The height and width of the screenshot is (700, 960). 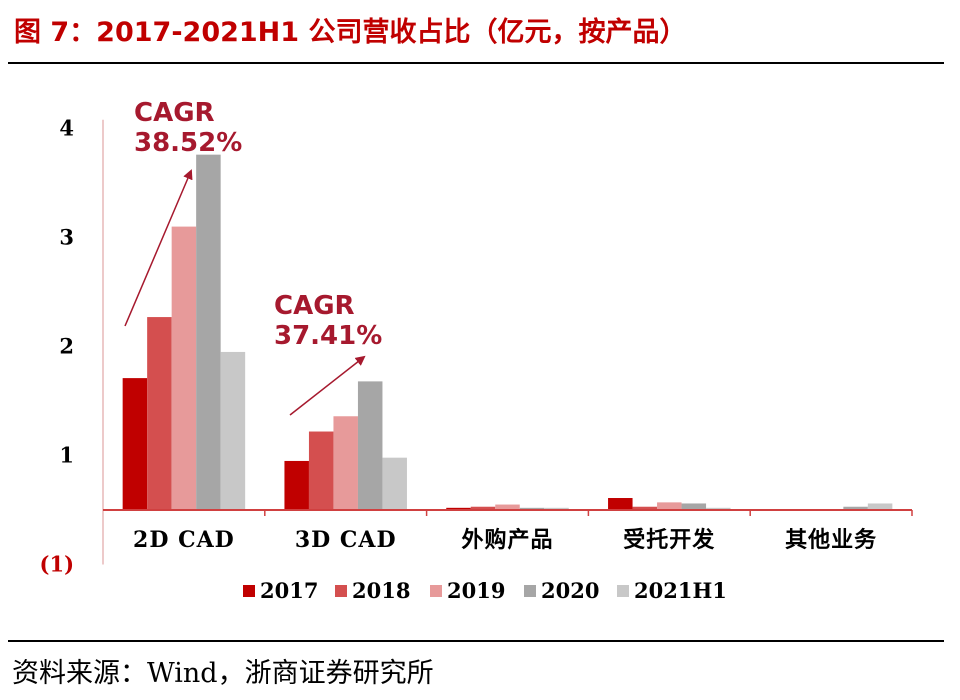 What do you see at coordinates (680, 590) in the screenshot?
I see `legend-label: 2021H1` at bounding box center [680, 590].